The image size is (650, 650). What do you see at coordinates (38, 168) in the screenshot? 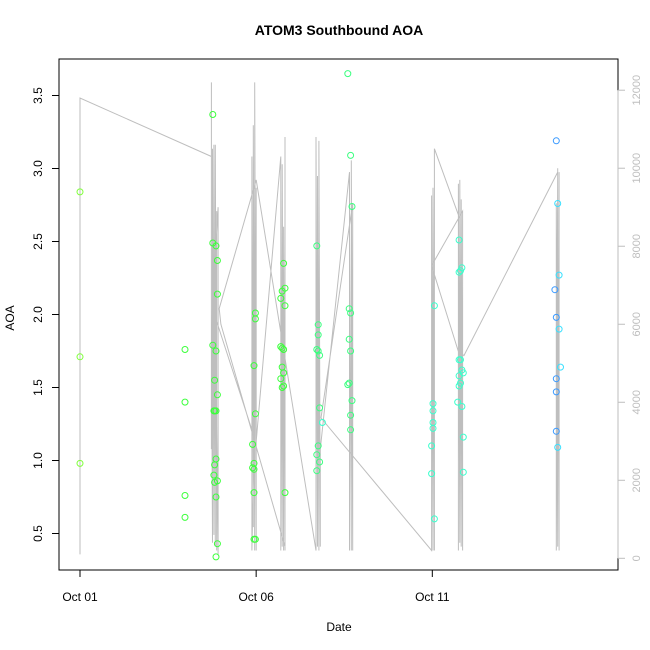
I see `y-tick-label: 3.0` at bounding box center [38, 168].